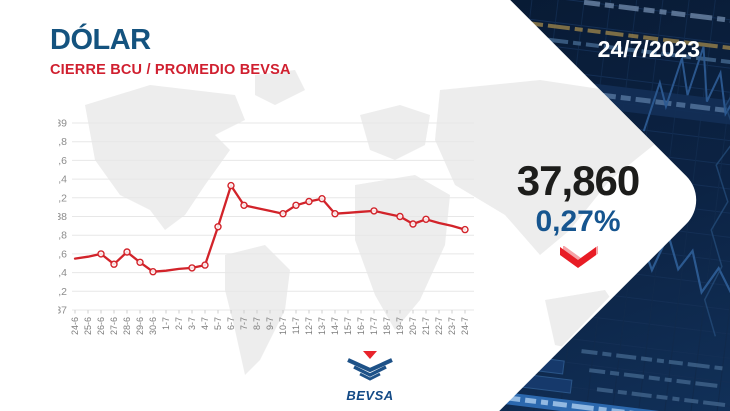  I want to click on svg-text: 28-6, so click(127, 326).